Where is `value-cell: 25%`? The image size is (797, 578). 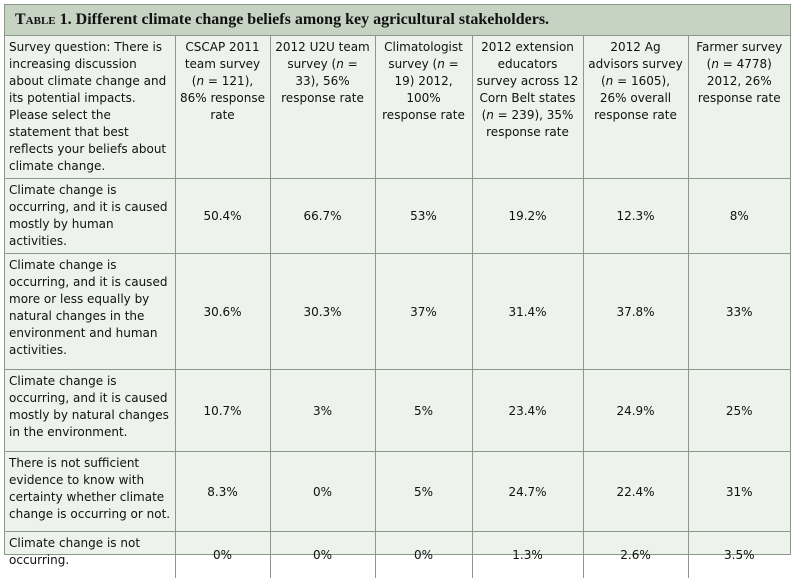 value-cell: 25% is located at coordinates (738, 410).